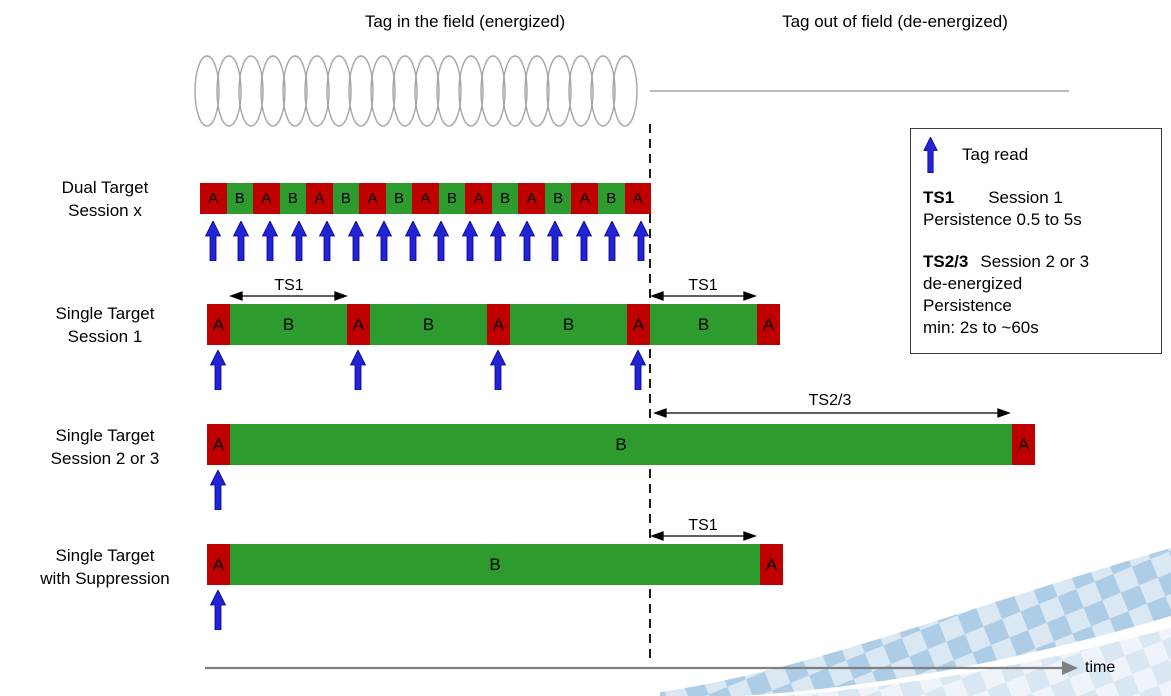 Image resolution: width=1171 pixels, height=696 pixels. Describe the element at coordinates (703, 285) in the screenshot. I see `ts1-label-right: TS1` at that location.